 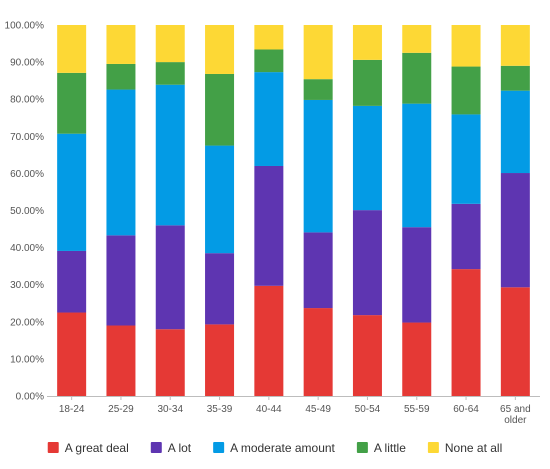 I want to click on bar-40-44-a-great-deal, so click(x=269, y=340).